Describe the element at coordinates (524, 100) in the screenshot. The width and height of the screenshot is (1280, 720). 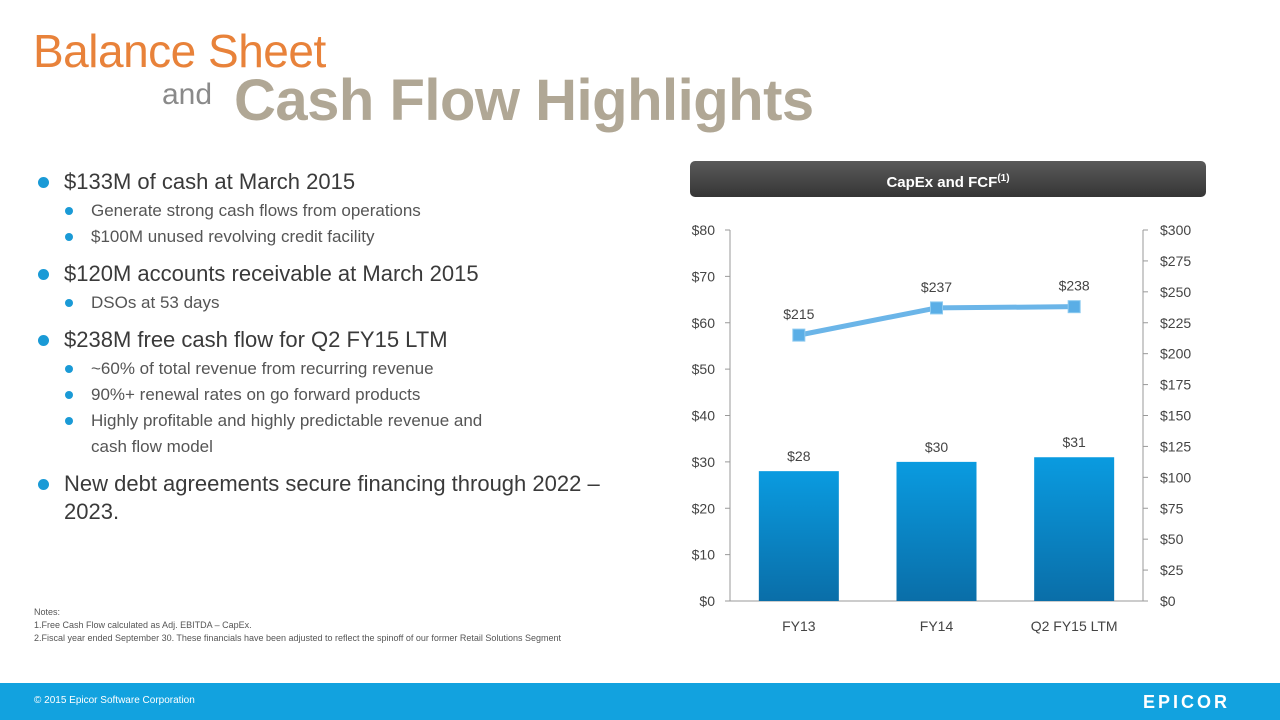
I see `title-cash-flow-highlights: Cash Flow Highlights` at that location.